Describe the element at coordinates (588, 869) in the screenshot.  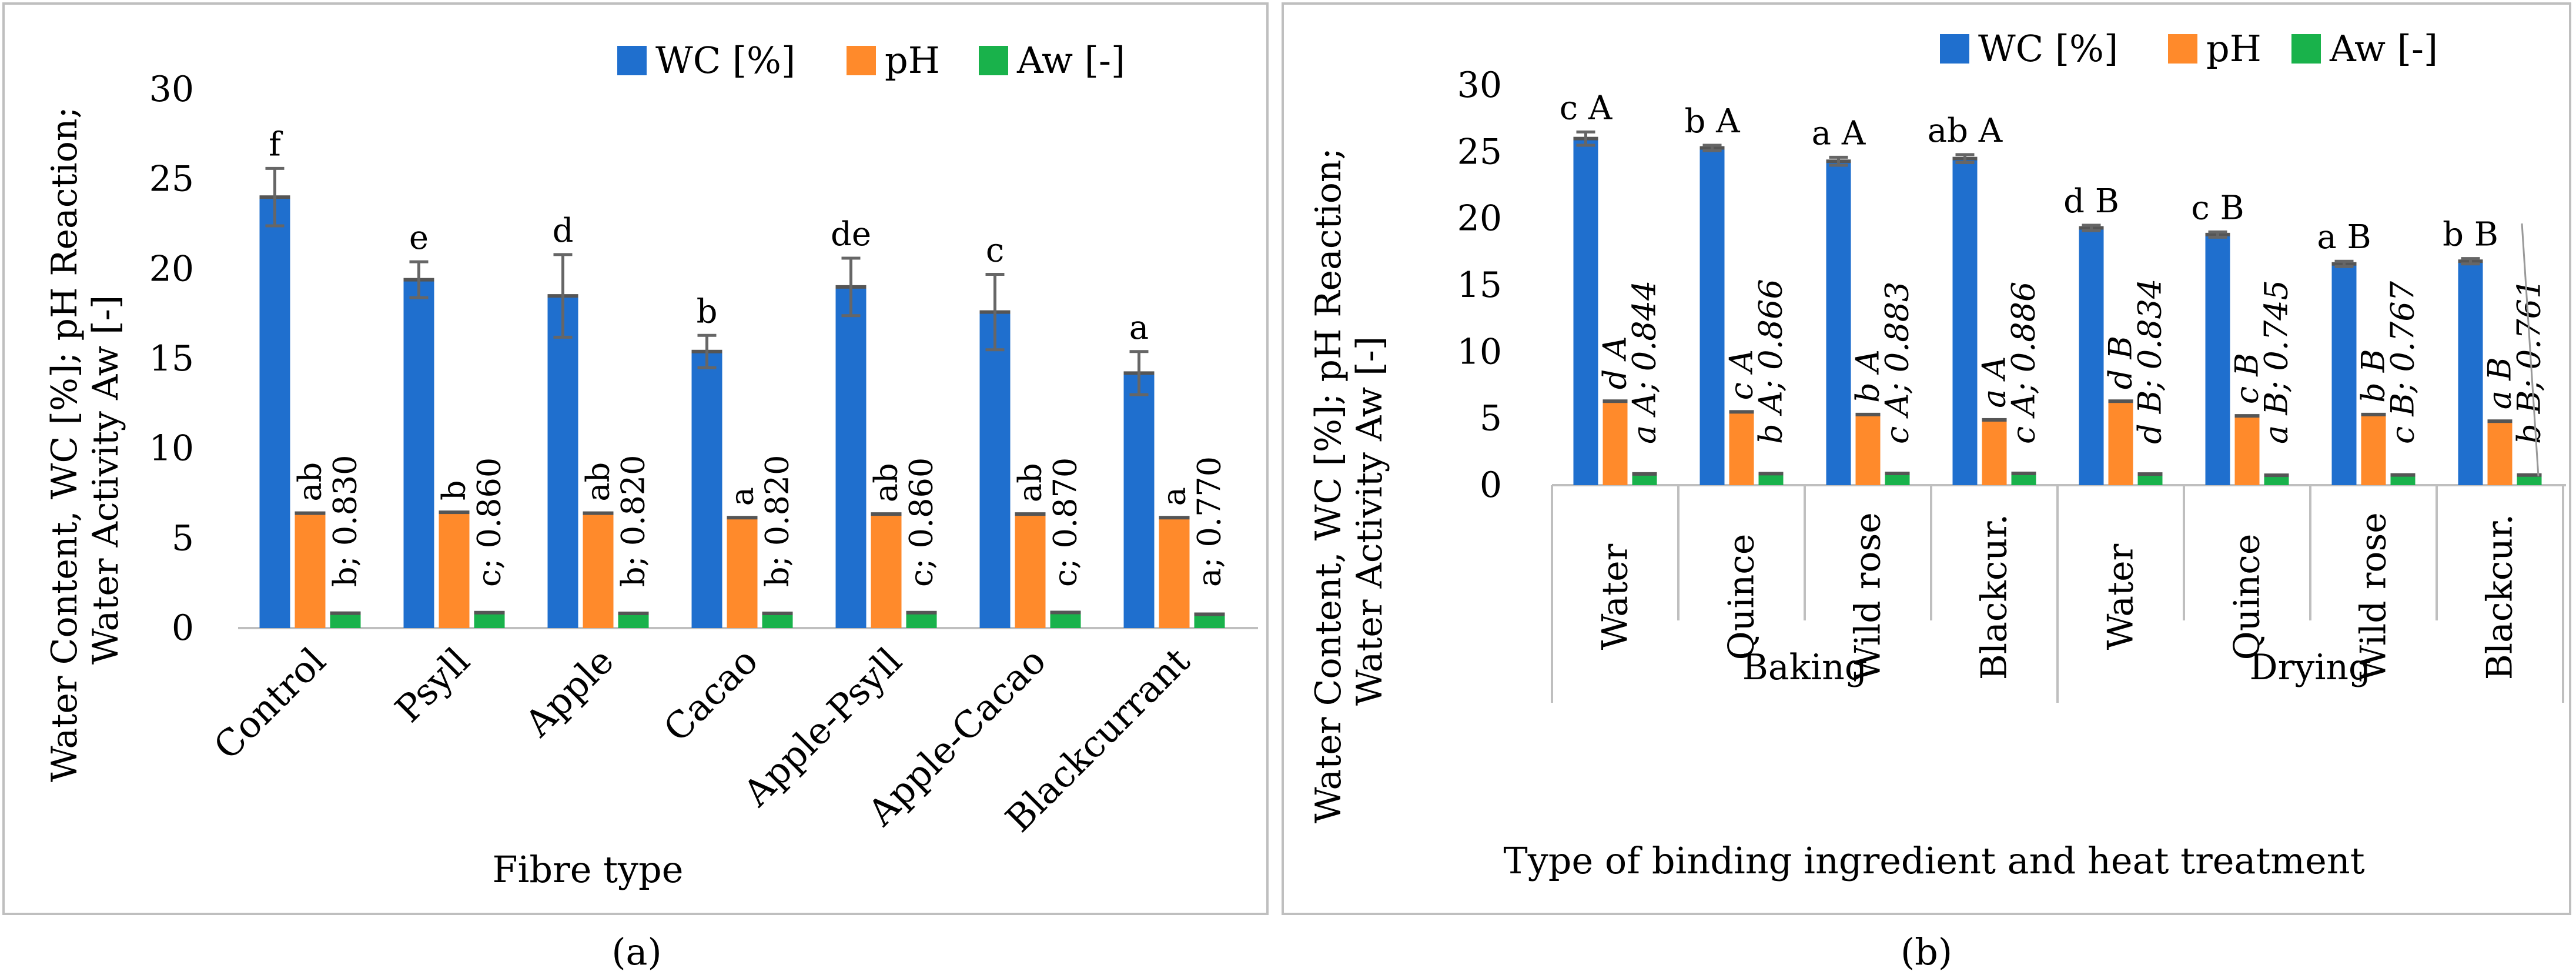
I see `panel-a-xlabel: Fibre type` at that location.